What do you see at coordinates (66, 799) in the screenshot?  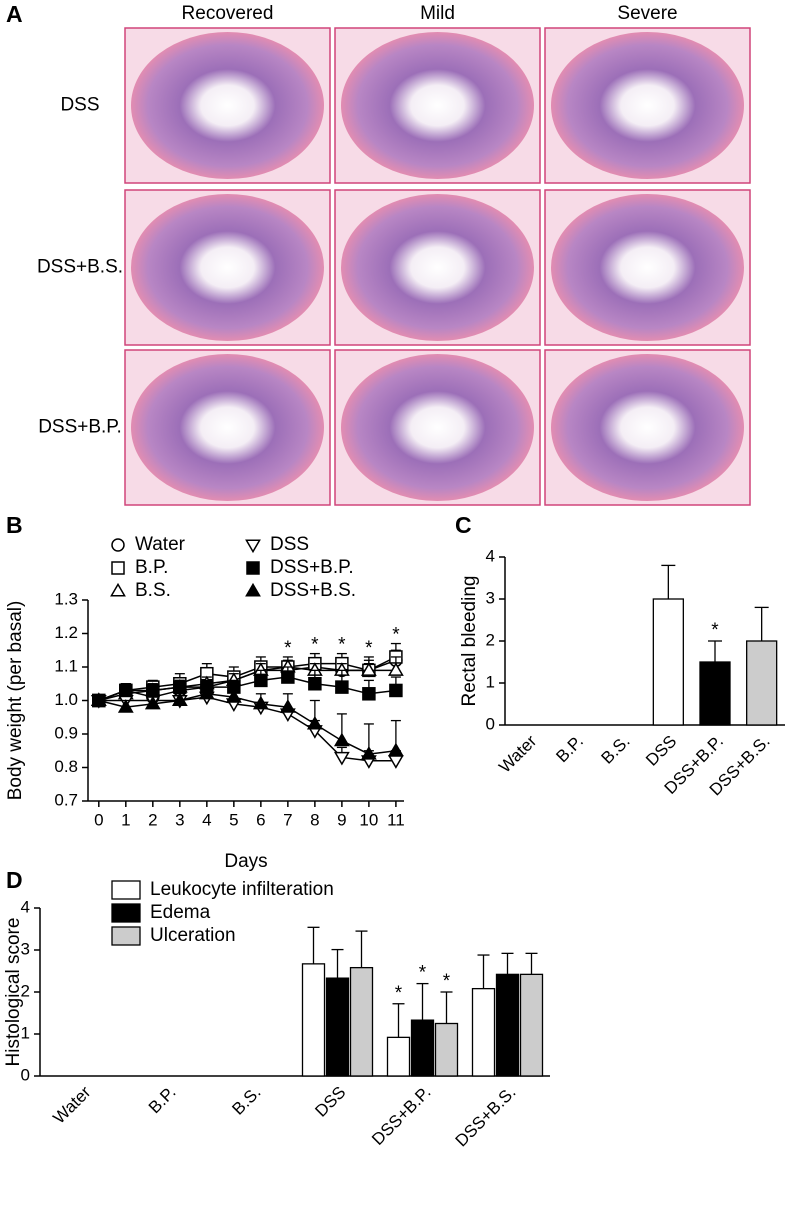 I see `y-tick-label: 0.7` at bounding box center [66, 799].